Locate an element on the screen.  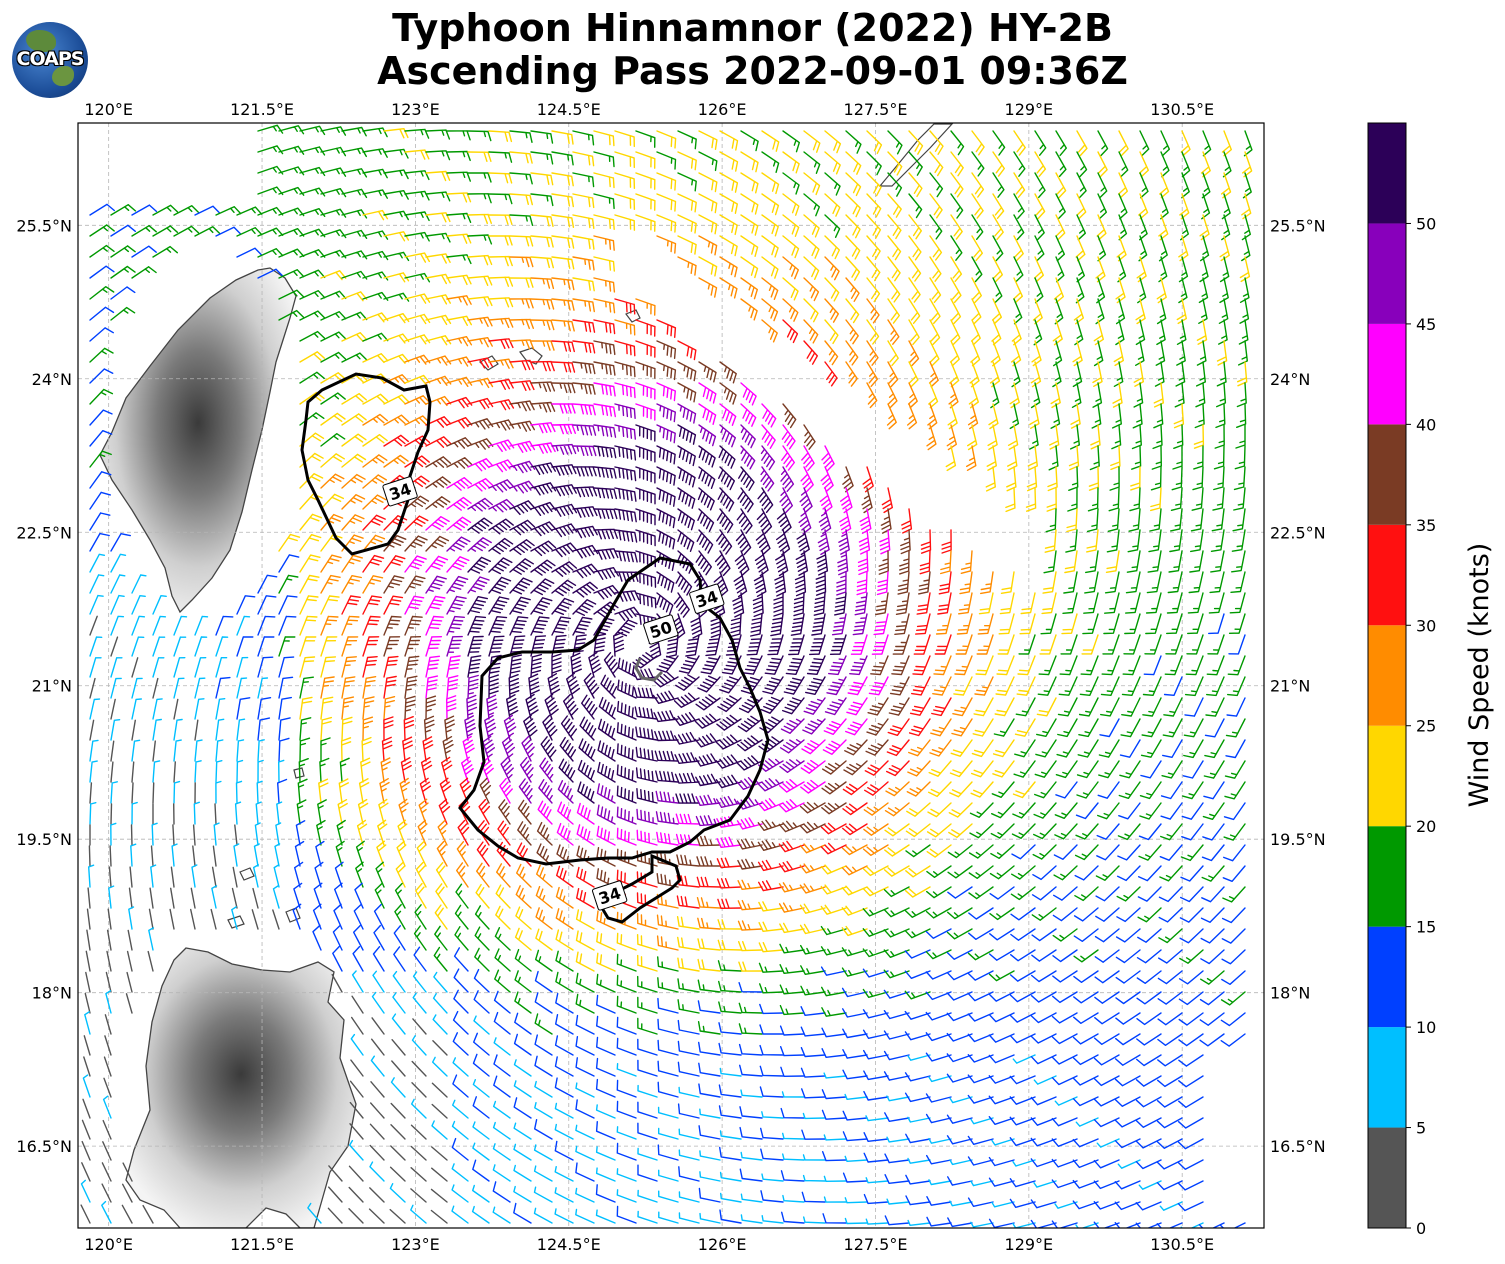
axis-tick-label-bottom: 120°E is located at coordinates (108, 1244).